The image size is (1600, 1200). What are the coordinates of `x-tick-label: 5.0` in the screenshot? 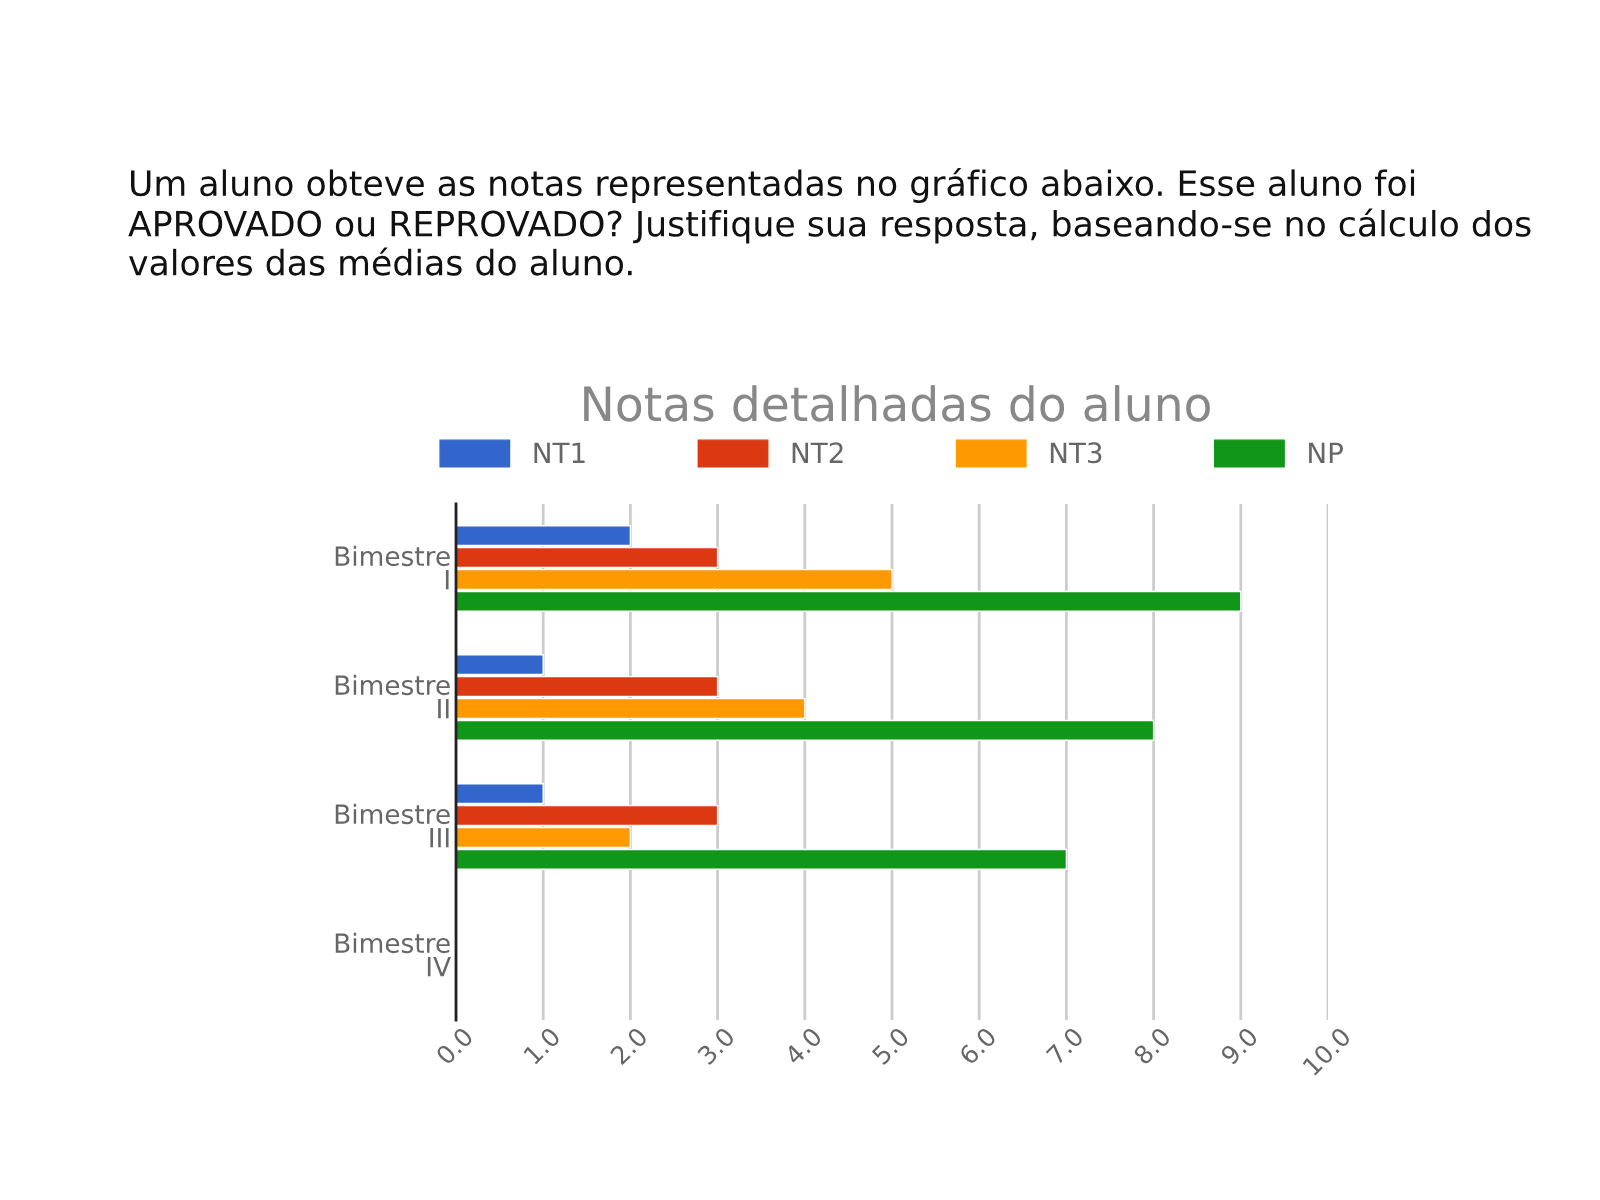 It's located at (891, 1046).